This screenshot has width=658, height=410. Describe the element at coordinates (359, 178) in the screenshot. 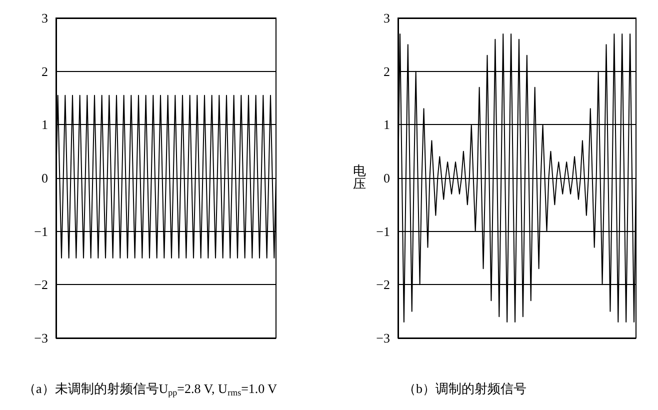

I see `y-axis-title: 电压` at that location.